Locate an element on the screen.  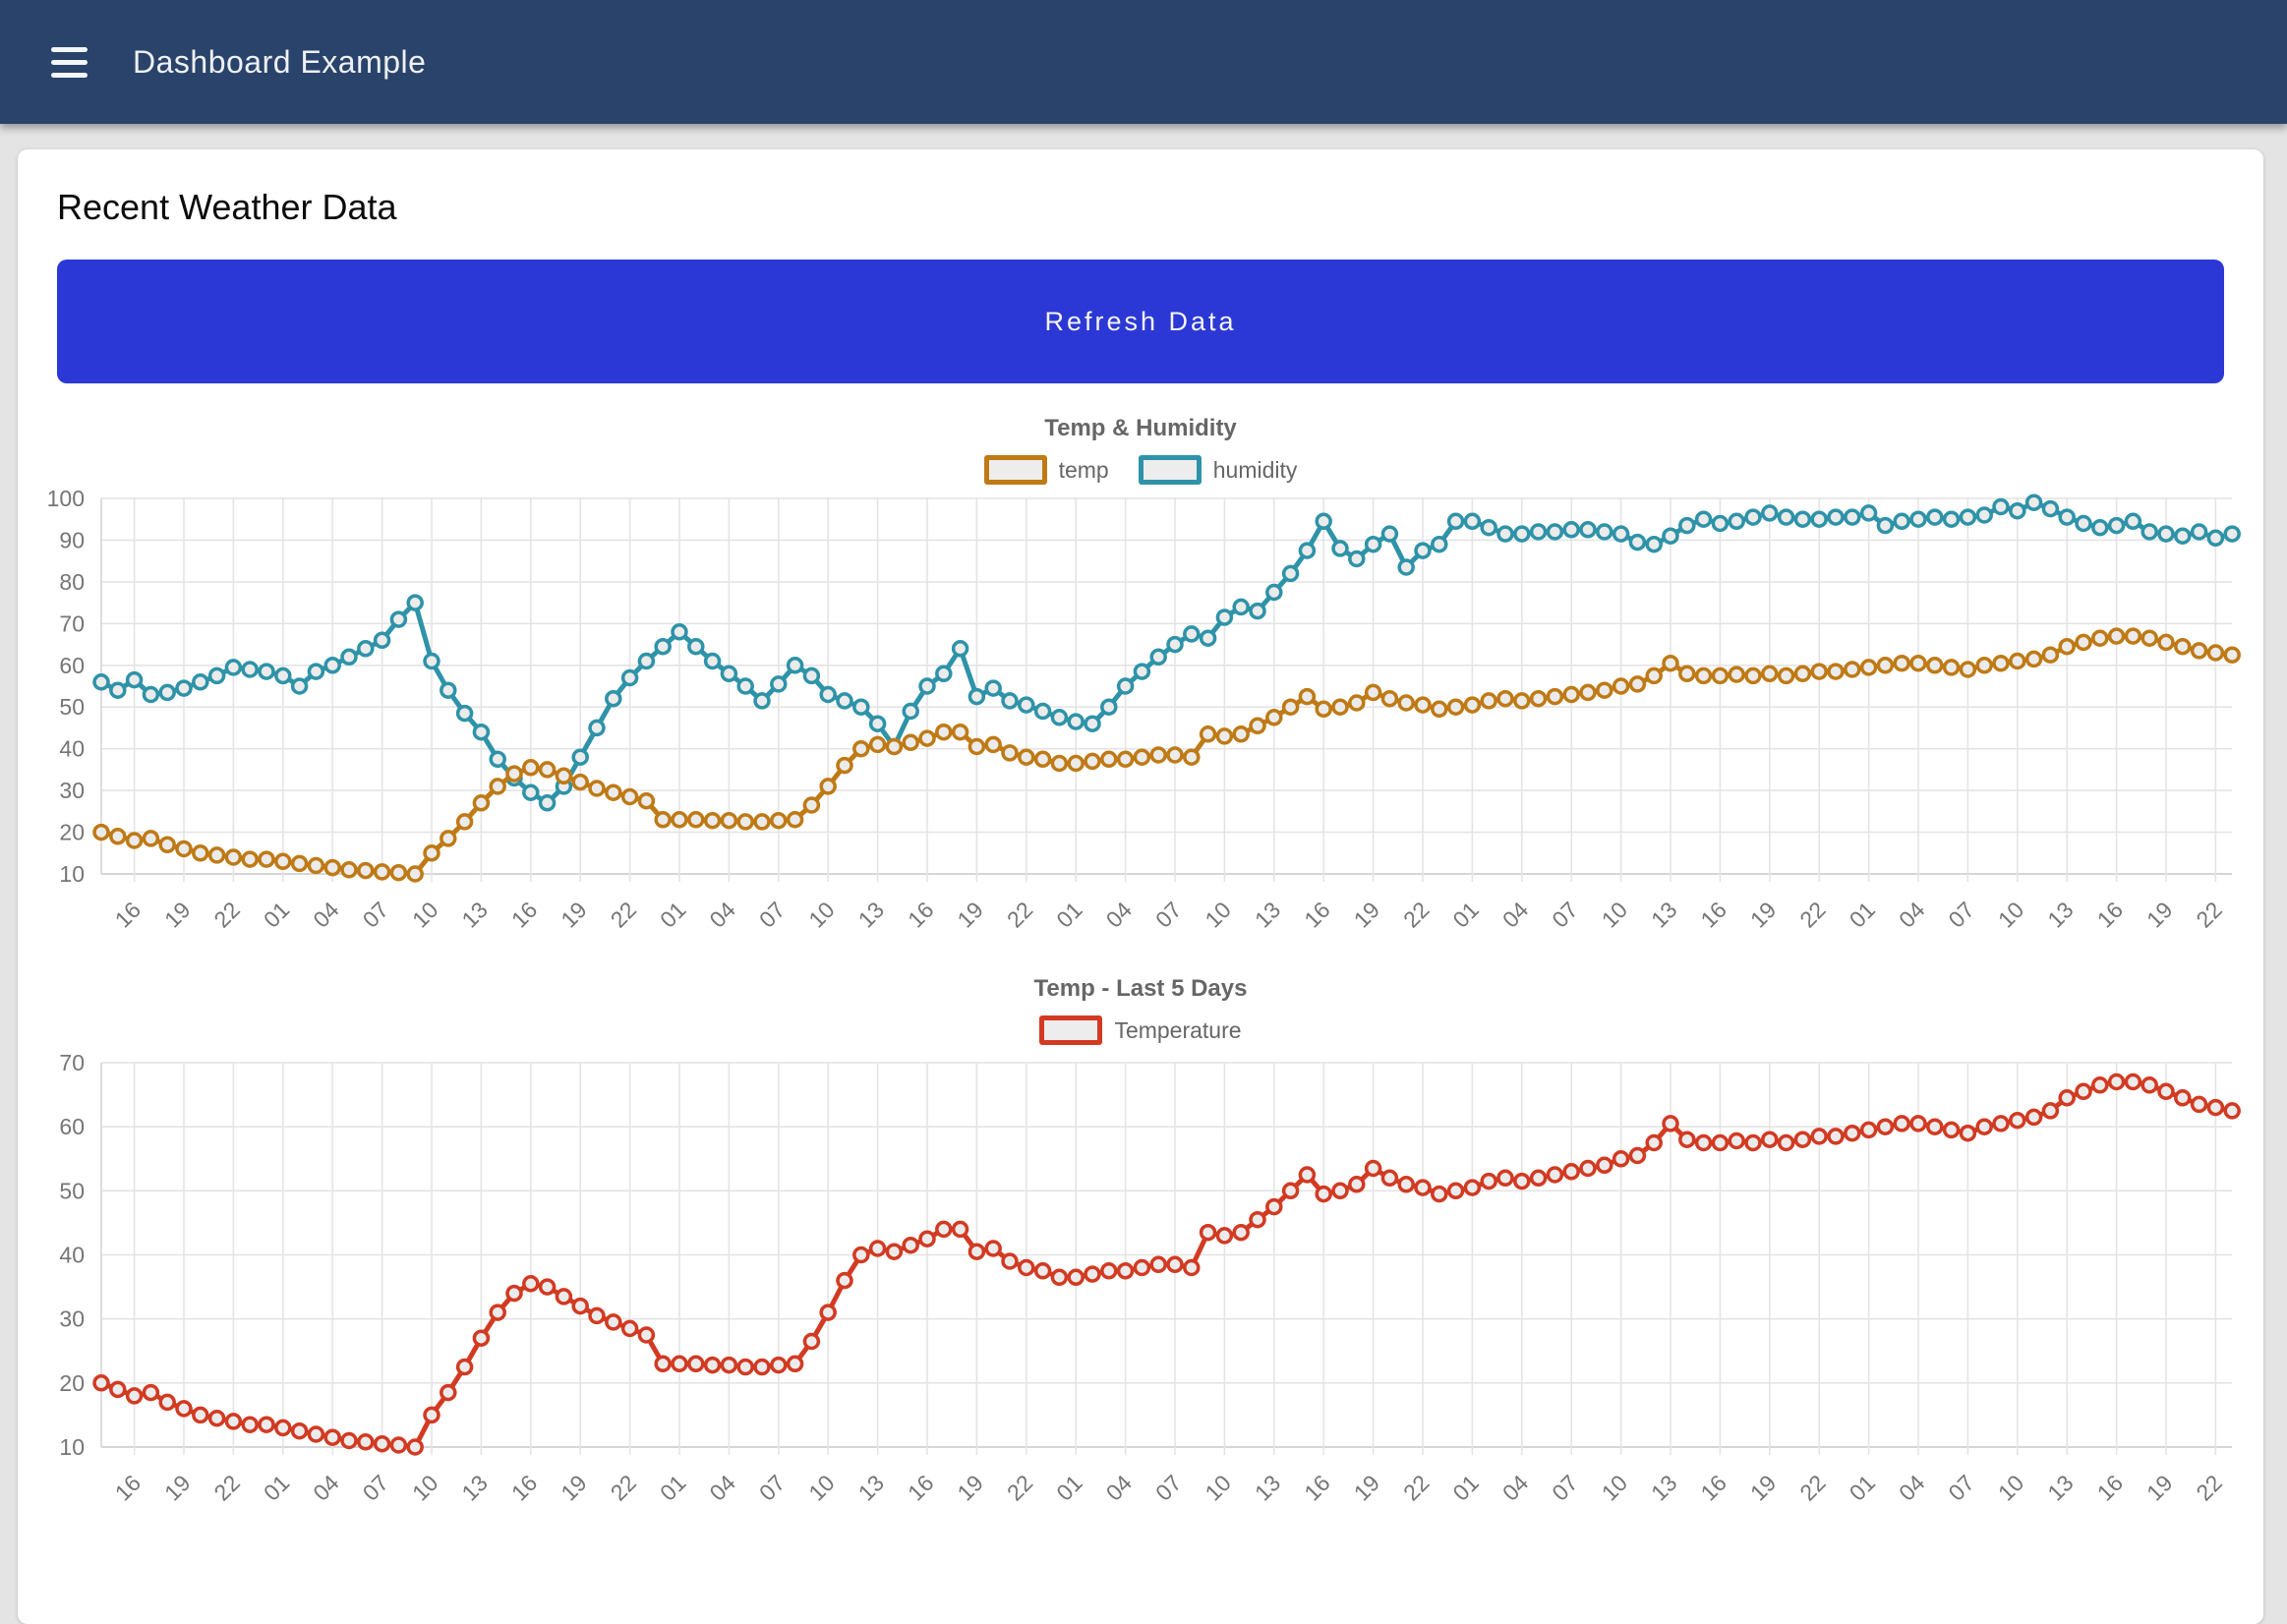
svg-text: 100 is located at coordinates (66, 498).